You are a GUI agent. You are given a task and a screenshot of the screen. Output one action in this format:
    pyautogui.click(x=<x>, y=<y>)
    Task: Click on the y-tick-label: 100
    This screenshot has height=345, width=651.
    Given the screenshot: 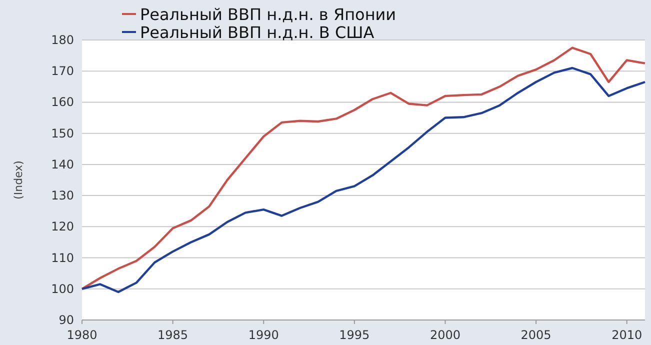 What is the action you would take?
    pyautogui.click(x=62, y=289)
    